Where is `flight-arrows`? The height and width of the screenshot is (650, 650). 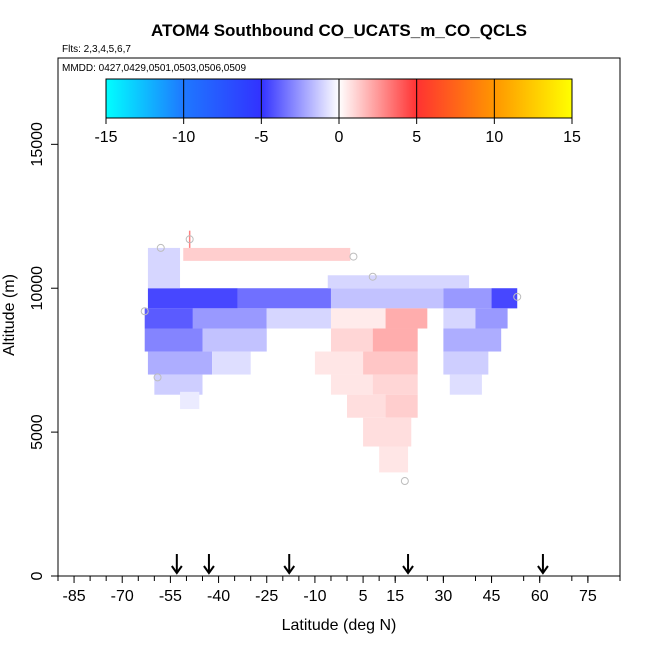
flight-arrows is located at coordinates (360, 564).